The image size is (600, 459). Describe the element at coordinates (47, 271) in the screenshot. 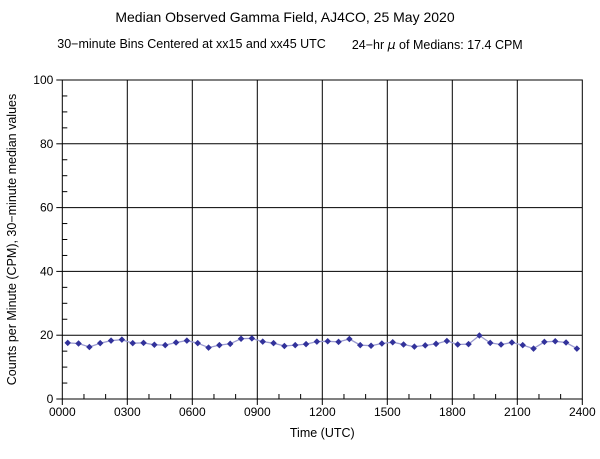

I see `y-axis-tick-label: 40` at that location.